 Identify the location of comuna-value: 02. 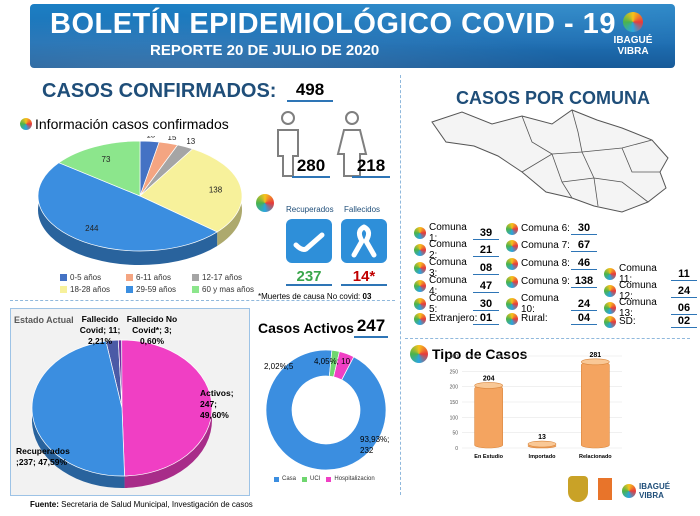
(684, 321).